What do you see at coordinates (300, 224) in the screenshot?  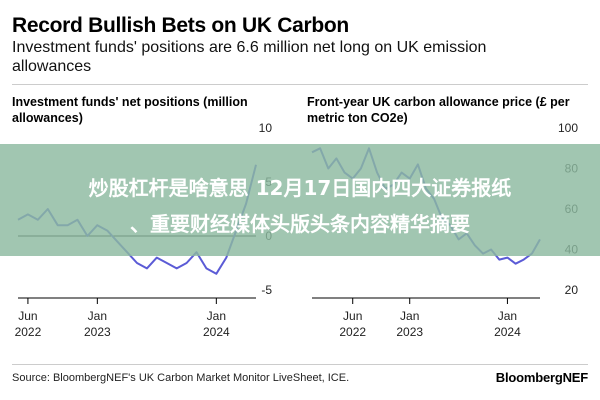 I see `overlay-headline-line2: 、重要财经媒体头版头条内容精华摘要` at bounding box center [300, 224].